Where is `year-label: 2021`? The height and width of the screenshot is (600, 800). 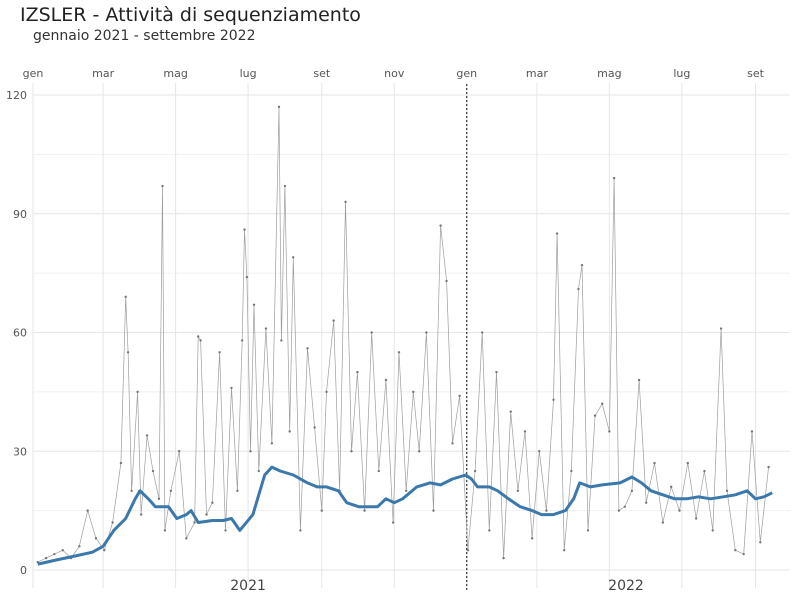
year-label: 2021 is located at coordinates (248, 586).